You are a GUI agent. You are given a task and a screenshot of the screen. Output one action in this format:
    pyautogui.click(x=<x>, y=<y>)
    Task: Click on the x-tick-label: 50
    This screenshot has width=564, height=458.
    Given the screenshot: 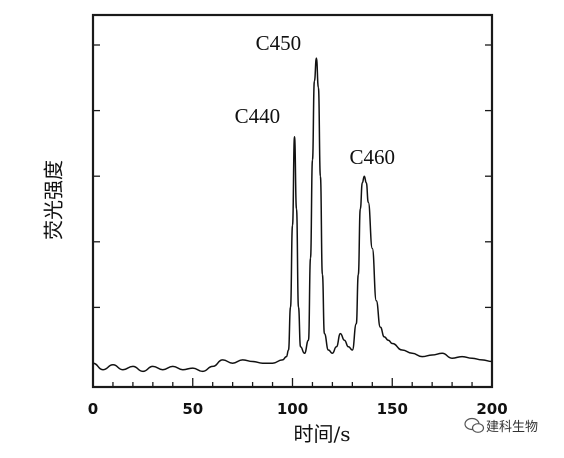 What is the action you would take?
    pyautogui.click(x=192, y=409)
    